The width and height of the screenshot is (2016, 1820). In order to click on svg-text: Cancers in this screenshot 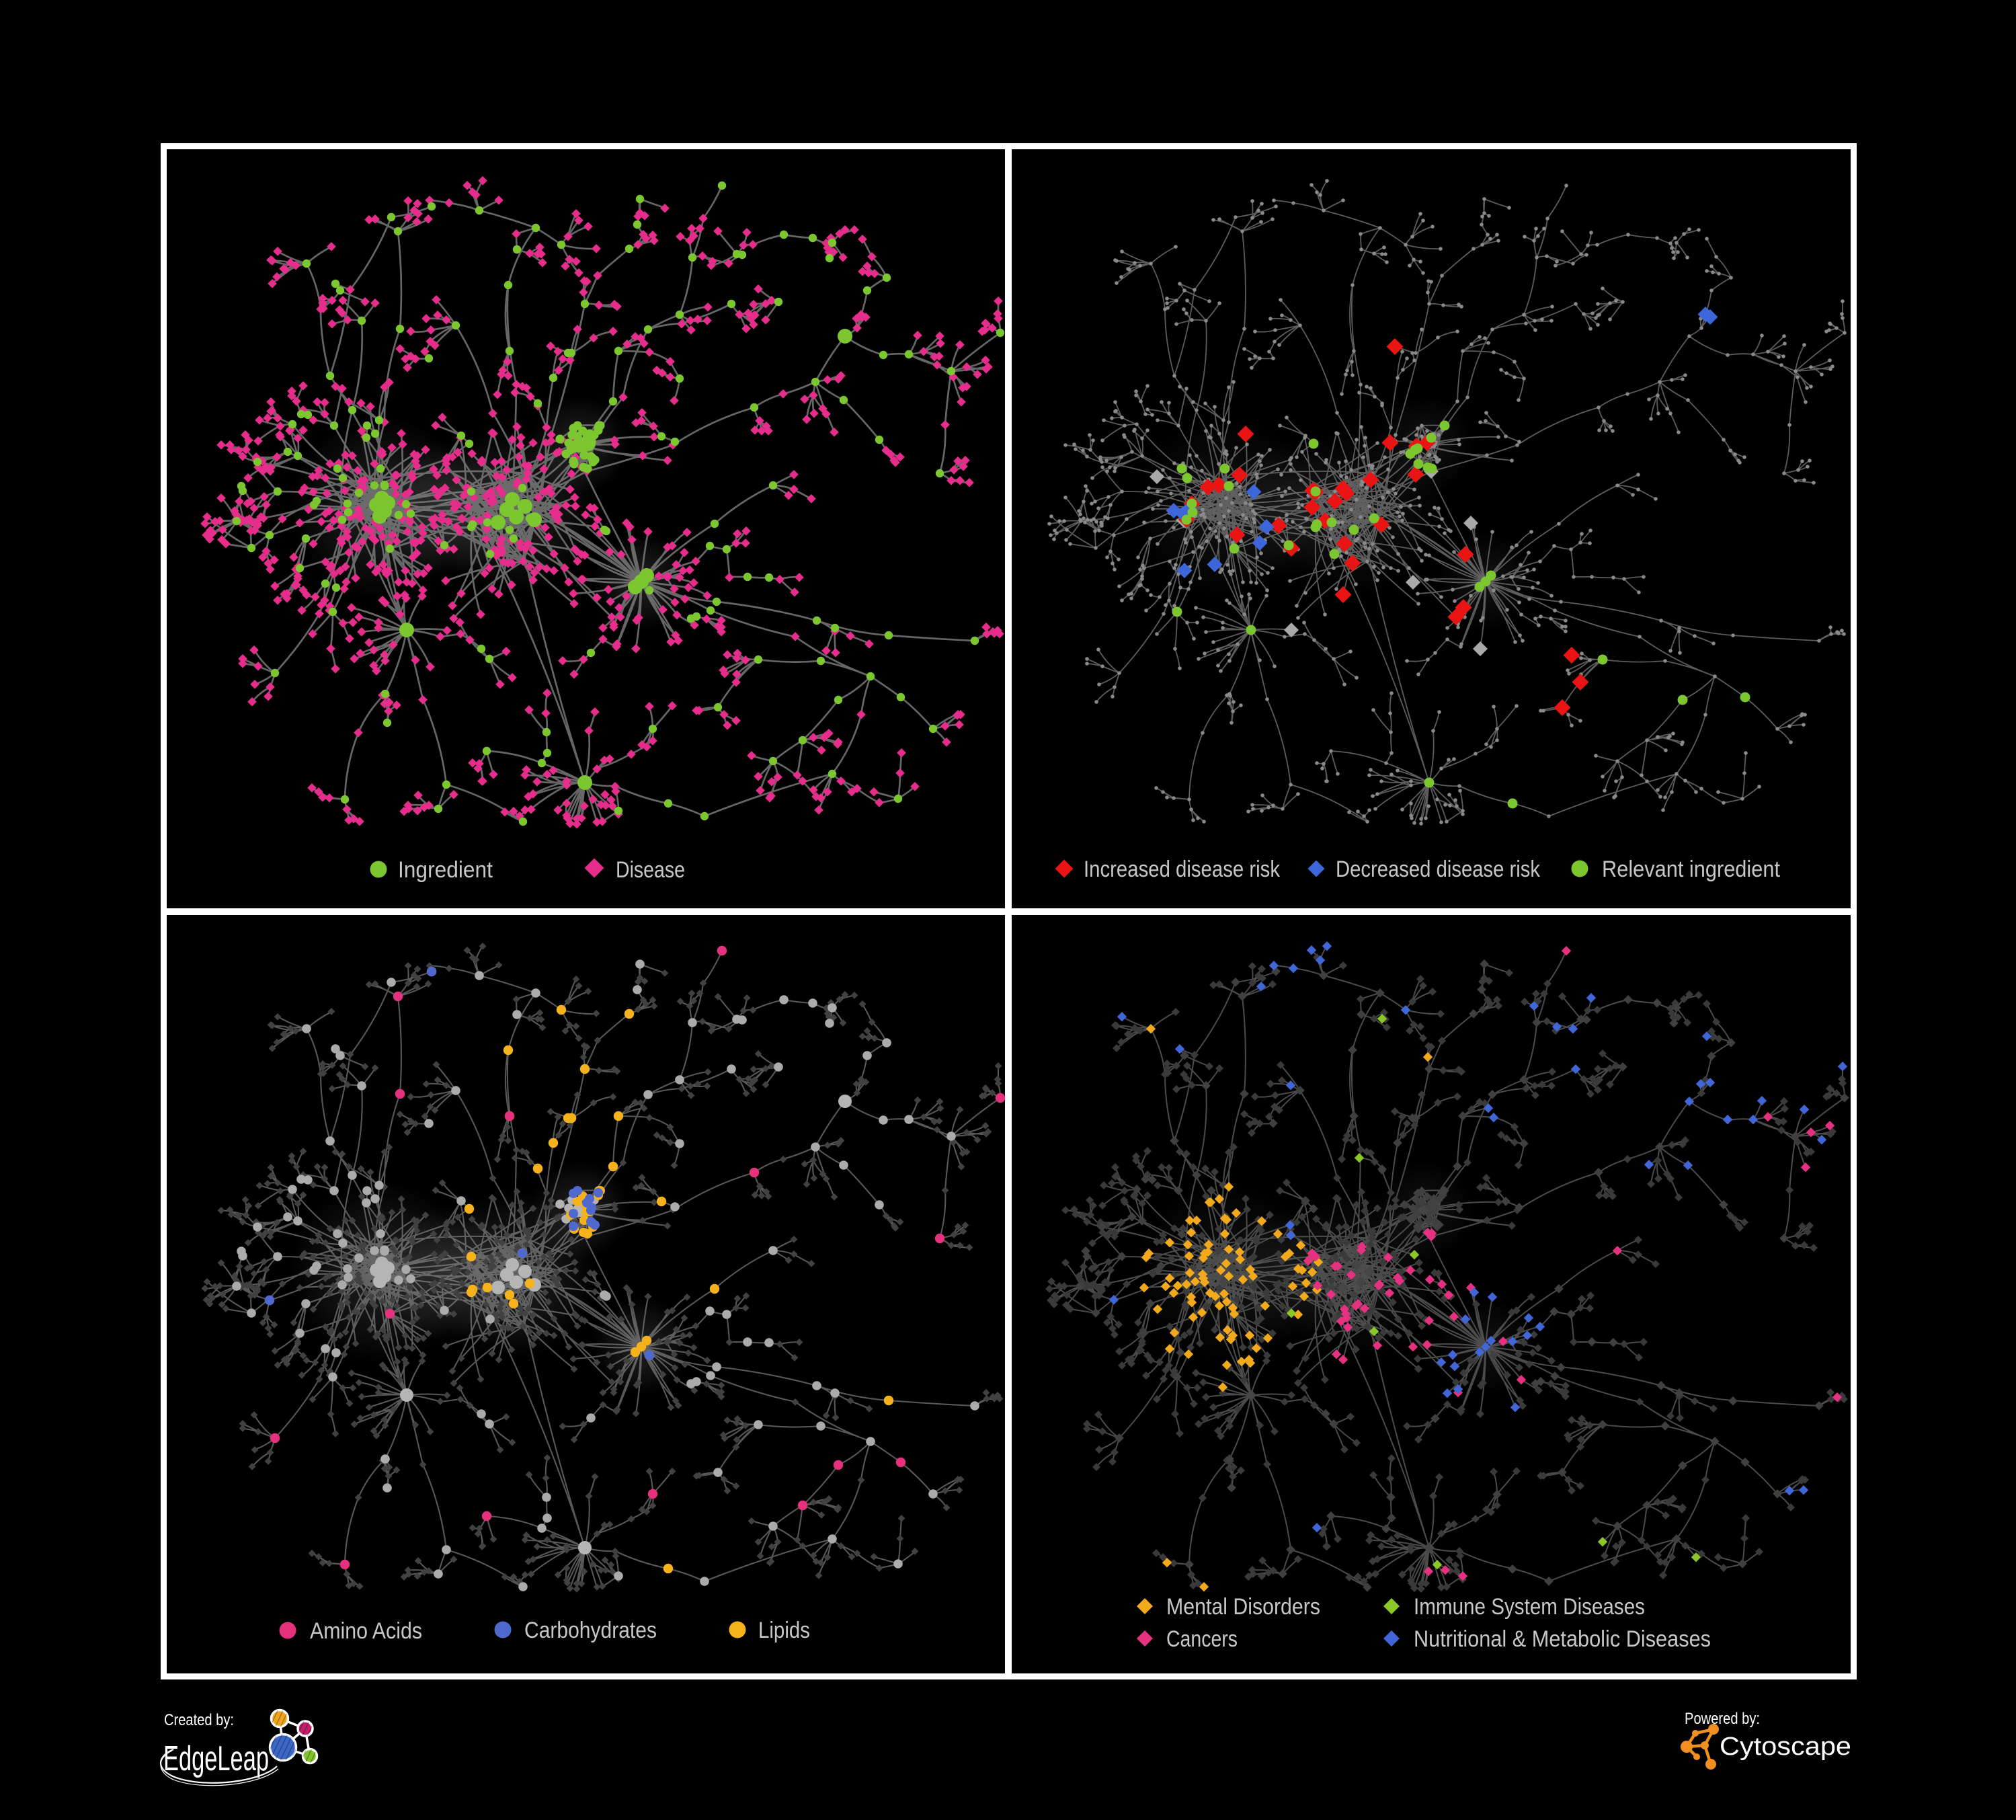, I will do `click(1202, 1639)`.